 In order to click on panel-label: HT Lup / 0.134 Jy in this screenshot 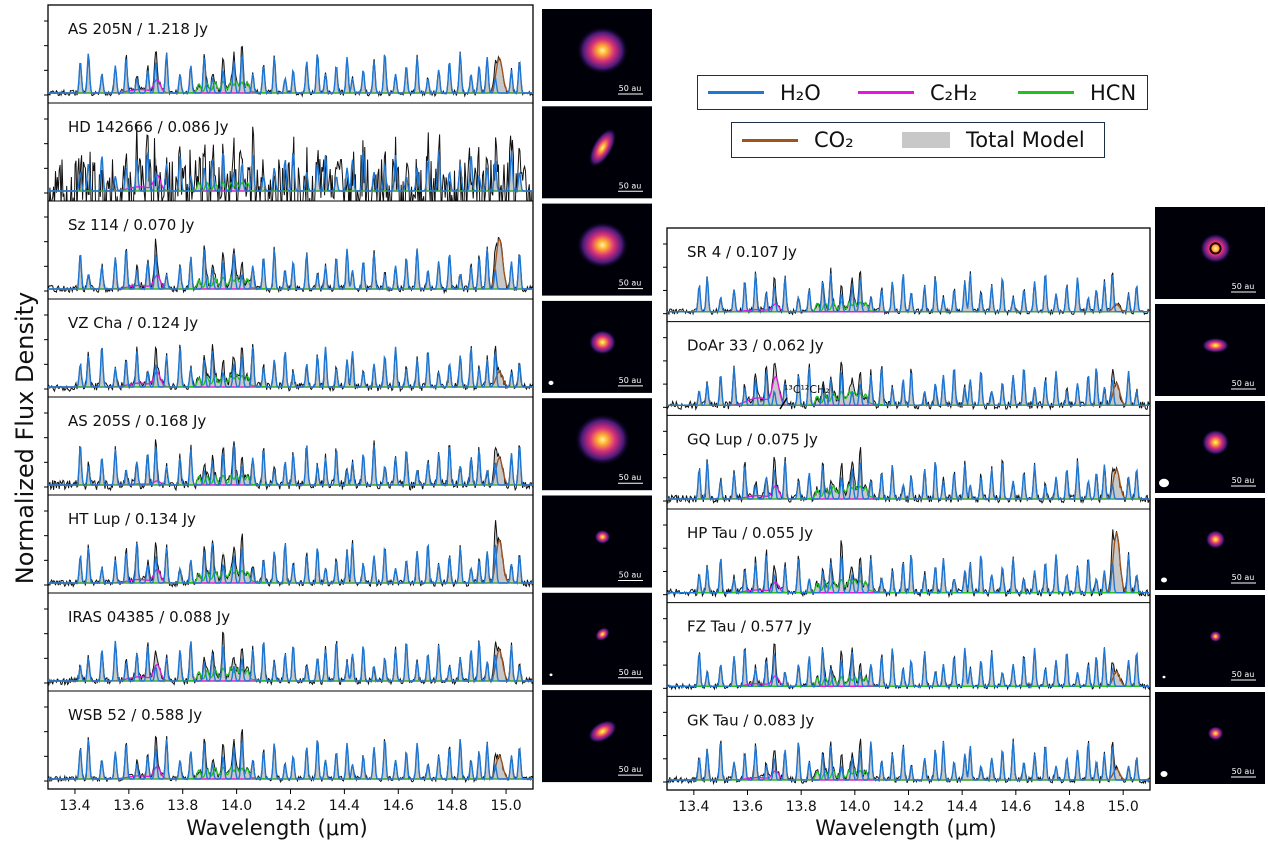, I will do `click(132, 519)`.